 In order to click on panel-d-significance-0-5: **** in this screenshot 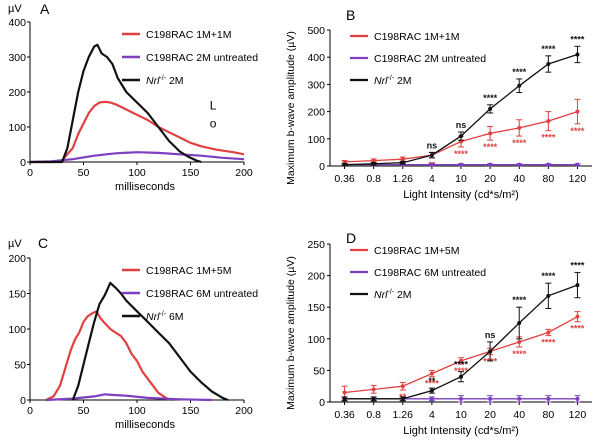, I will do `click(490, 362)`.